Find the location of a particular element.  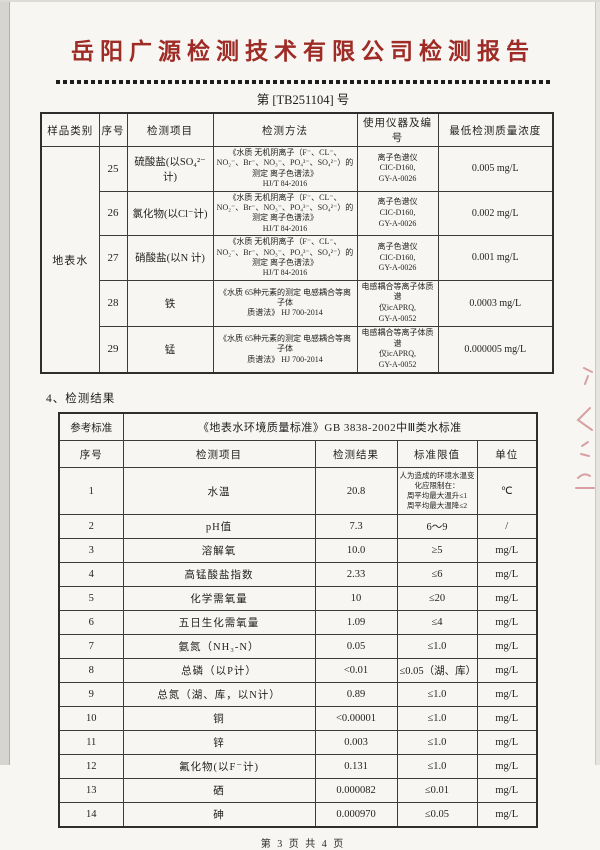

serial-cell: 11 is located at coordinates (91, 743).